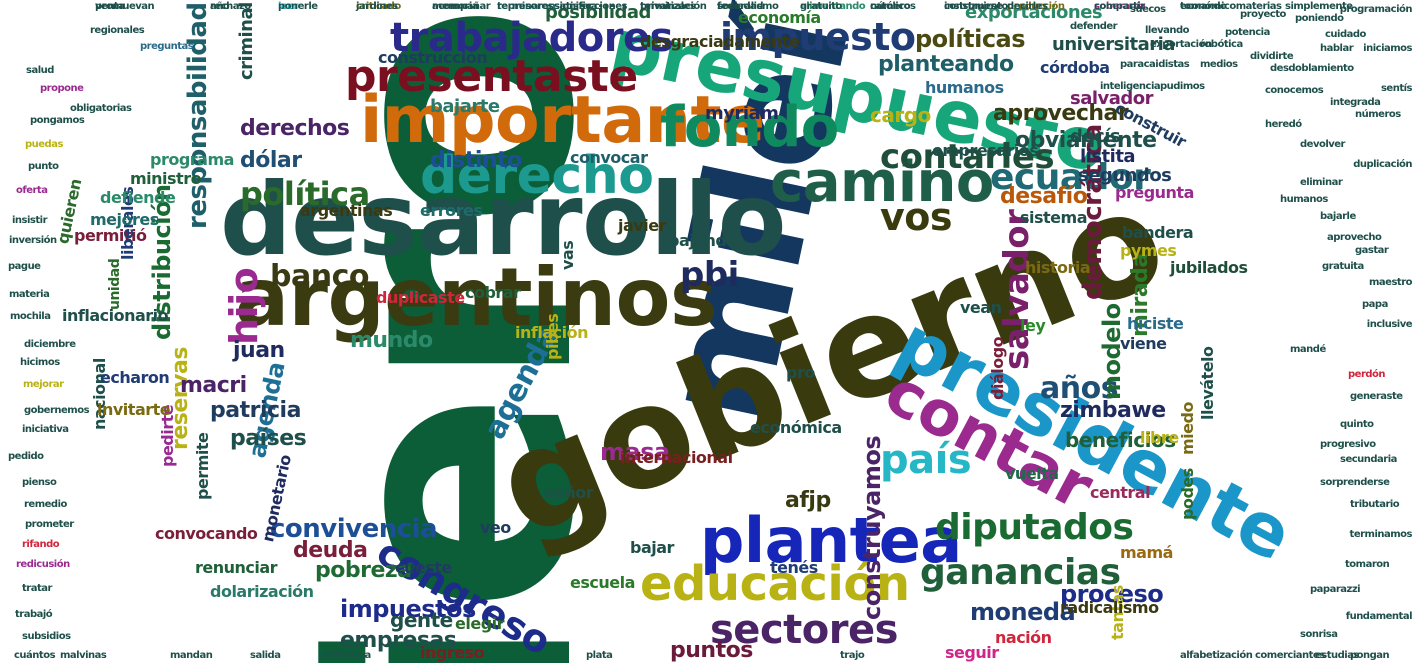 The height and width of the screenshot is (663, 1414). I want to click on word: pro, so click(800, 372).